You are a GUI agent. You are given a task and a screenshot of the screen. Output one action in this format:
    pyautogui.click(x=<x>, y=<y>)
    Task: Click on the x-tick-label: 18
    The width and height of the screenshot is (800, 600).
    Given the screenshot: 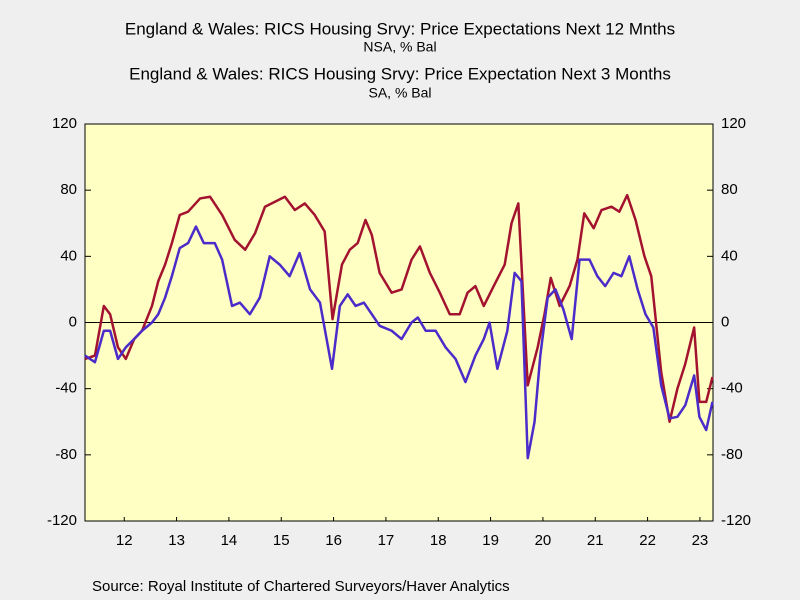 What is the action you would take?
    pyautogui.click(x=438, y=540)
    